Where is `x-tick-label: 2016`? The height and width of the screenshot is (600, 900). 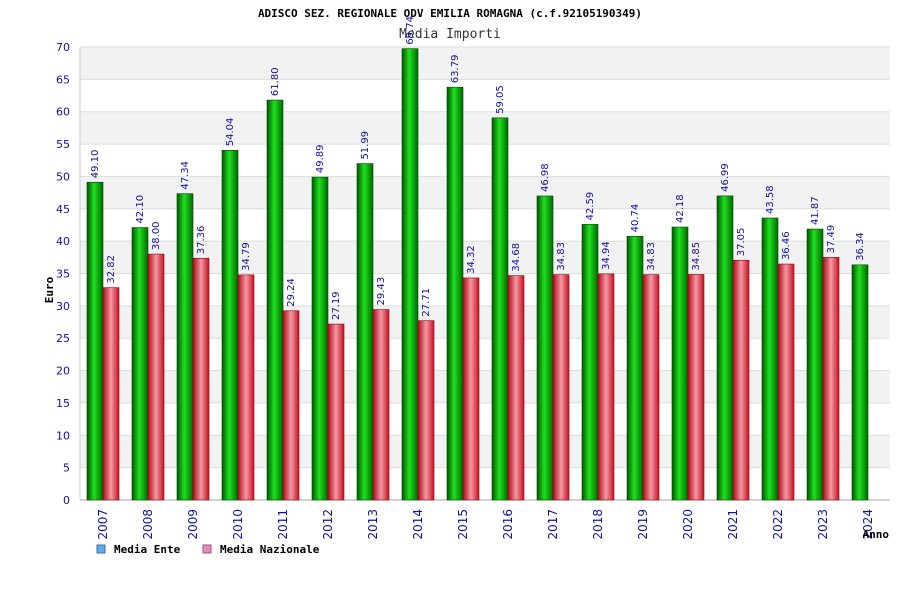 x-tick-label: 2016 is located at coordinates (508, 524).